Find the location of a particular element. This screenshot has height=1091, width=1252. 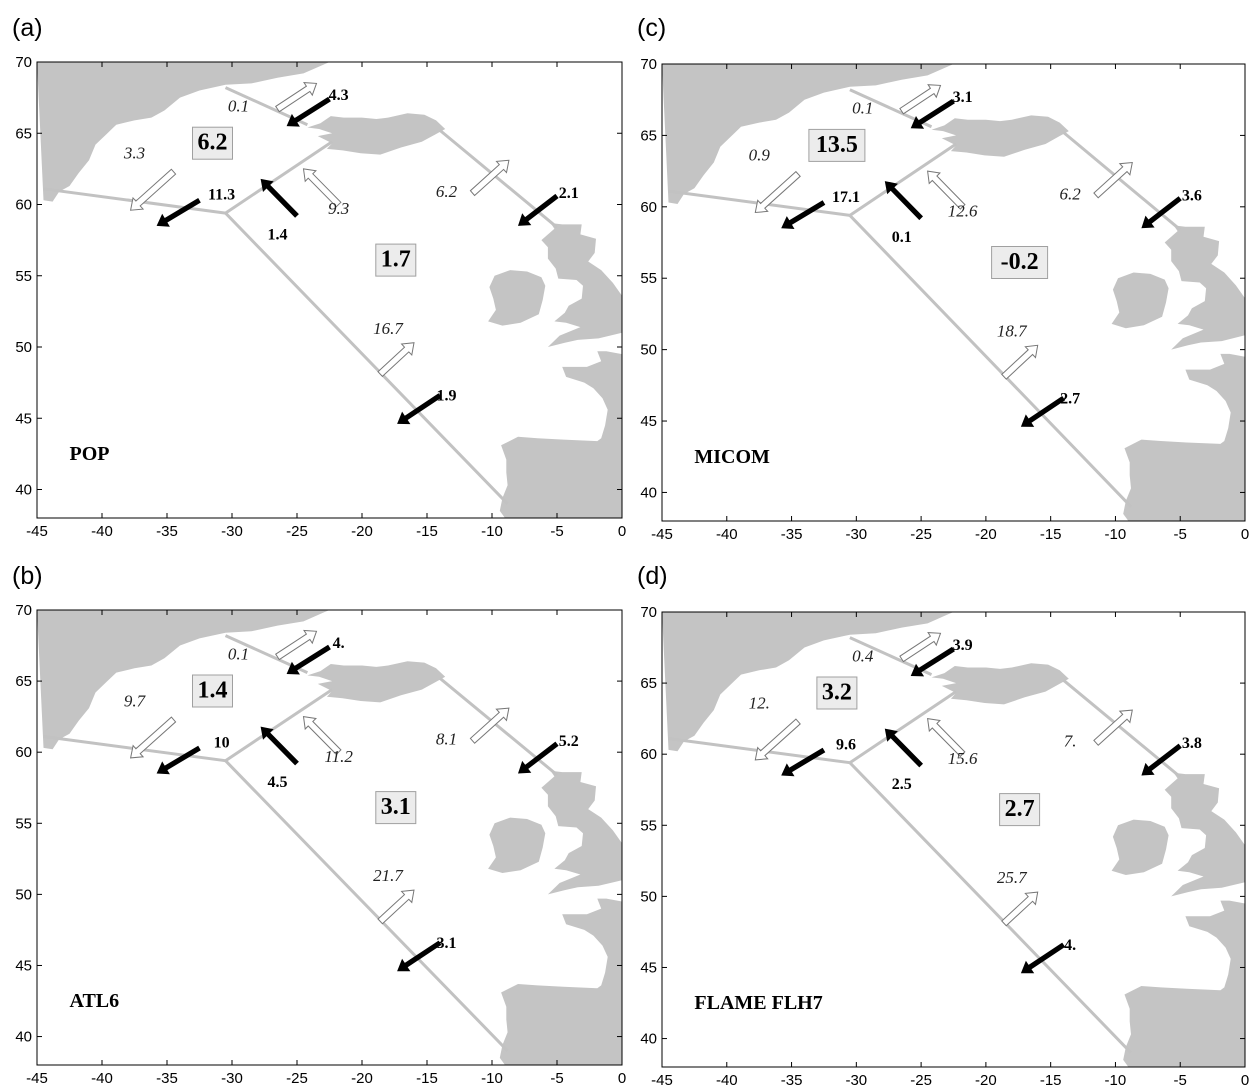

inflow-arrow-irminger is located at coordinates (279, 198).